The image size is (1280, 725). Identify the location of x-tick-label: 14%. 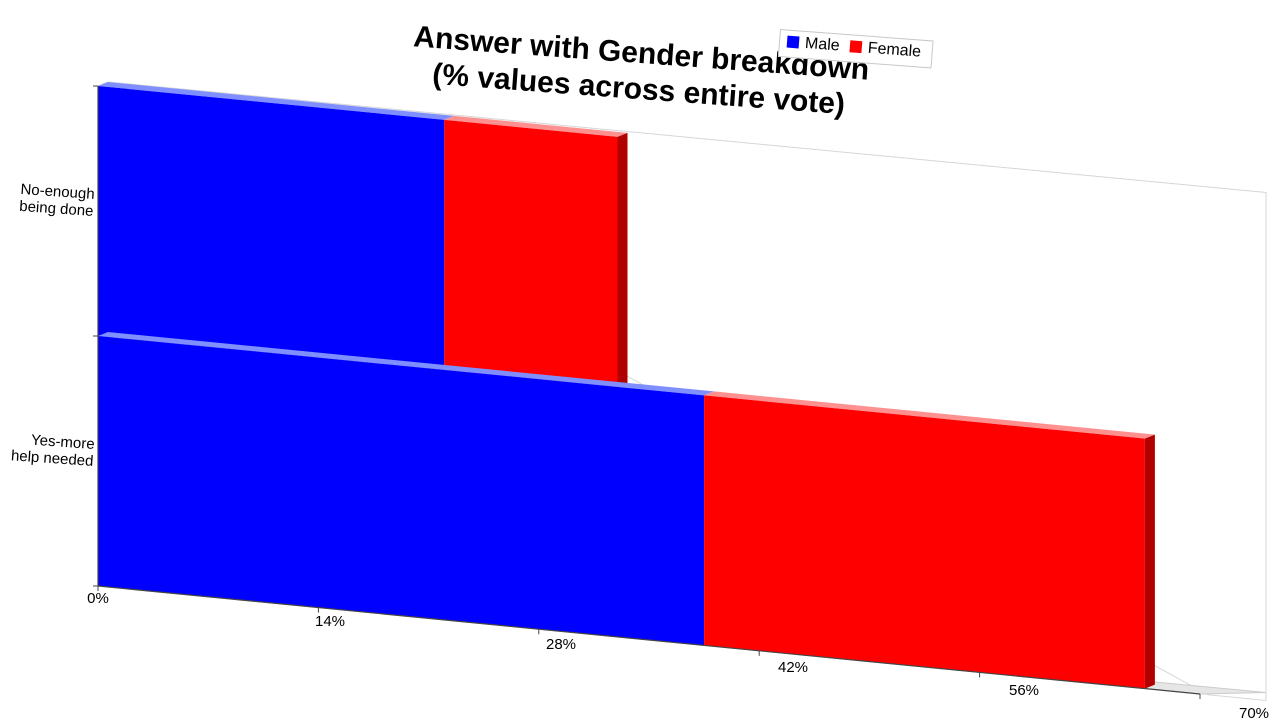
(330, 621).